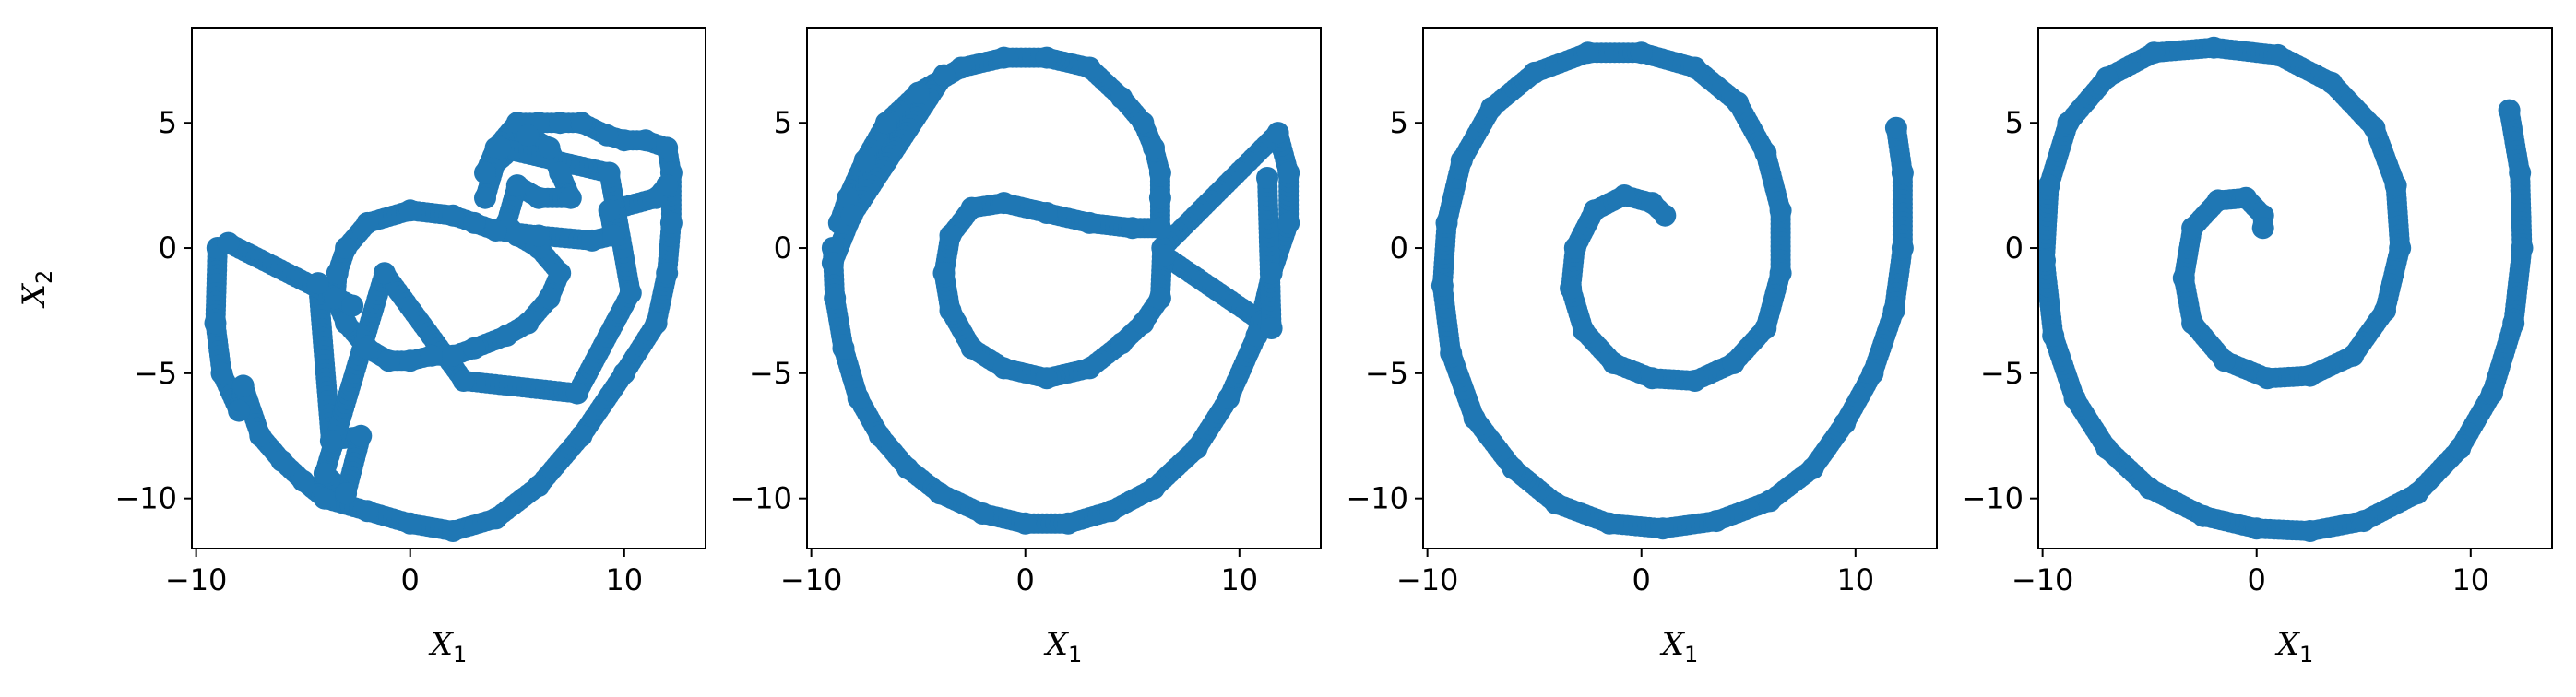 The image size is (2576, 697). I want to click on y-axis-label: X2, so click(36, 290).